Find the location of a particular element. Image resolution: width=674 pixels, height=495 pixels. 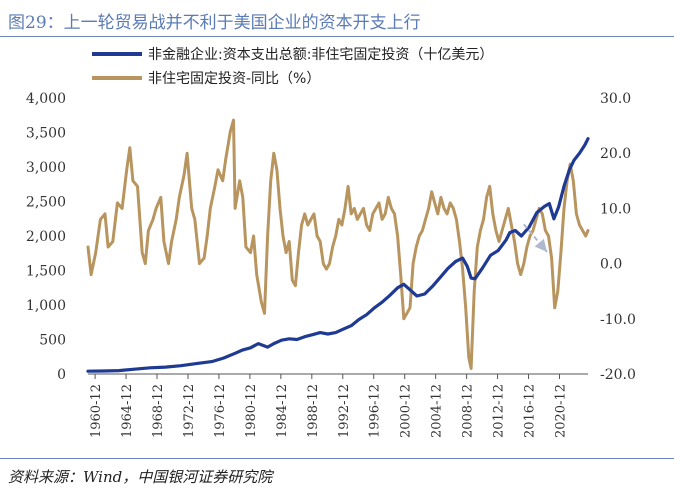

left-y-tick-label: 2,500 is located at coordinates (46, 203).